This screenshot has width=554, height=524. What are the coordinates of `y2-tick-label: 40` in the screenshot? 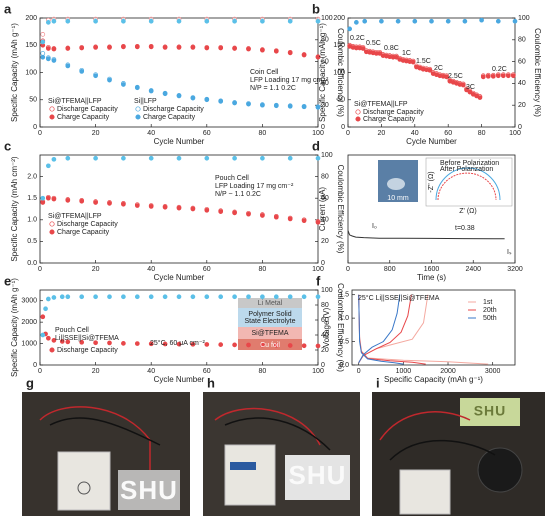 It's located at (522, 83).